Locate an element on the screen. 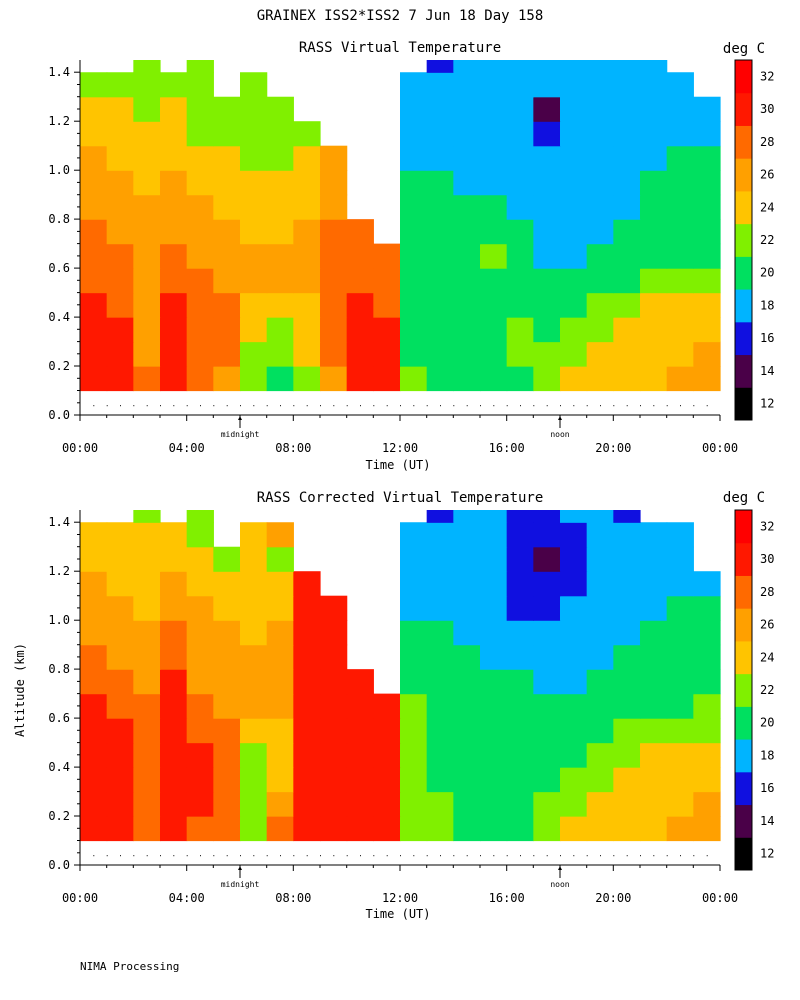  y-tick-label: 1.4 is located at coordinates (59, 522).